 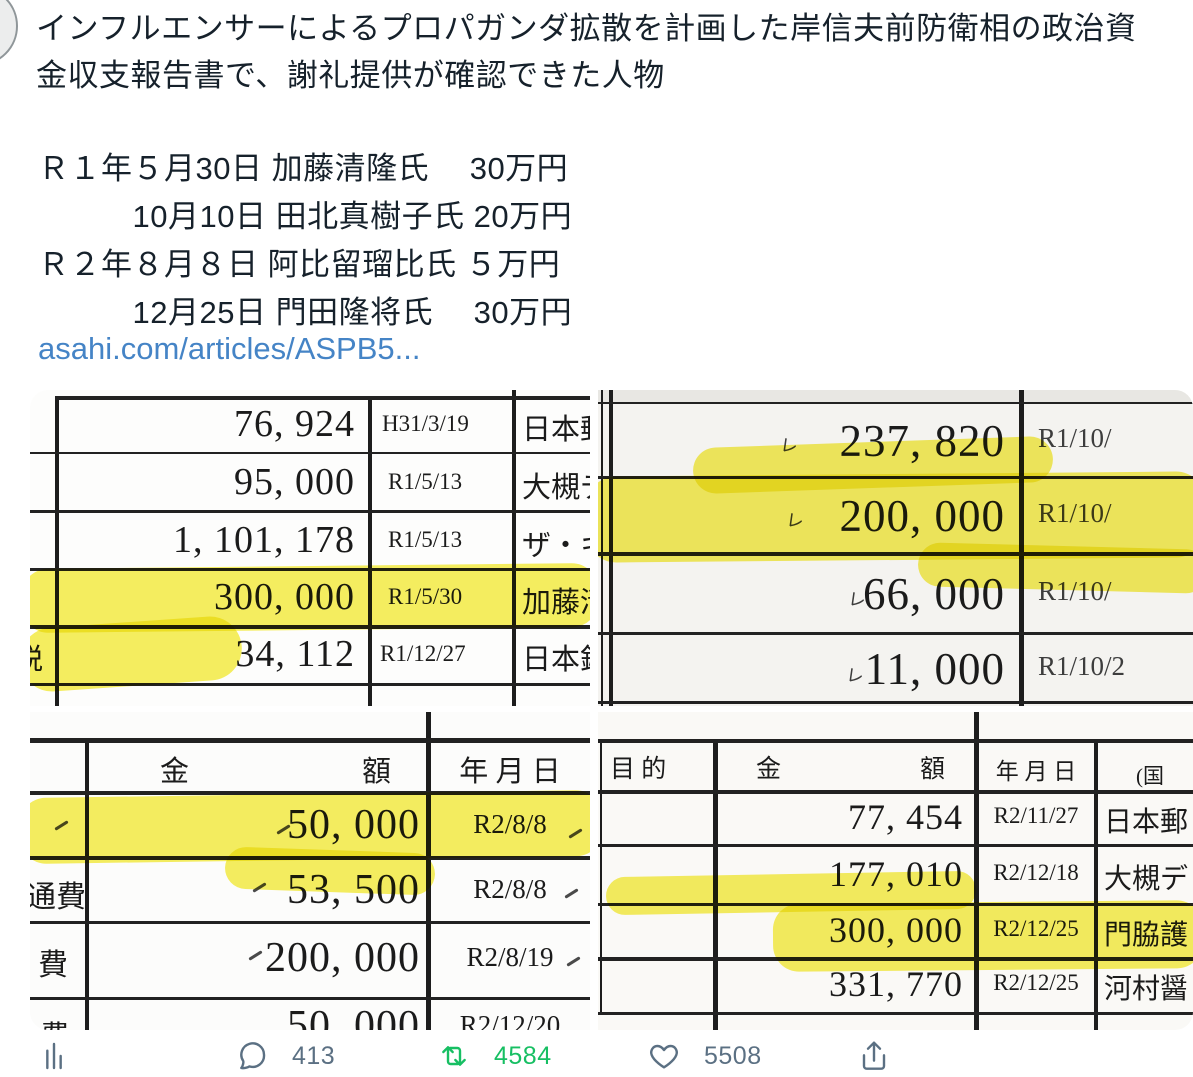 What do you see at coordinates (1146, 989) in the screenshot?
I see `name-cell: 河村醤` at bounding box center [1146, 989].